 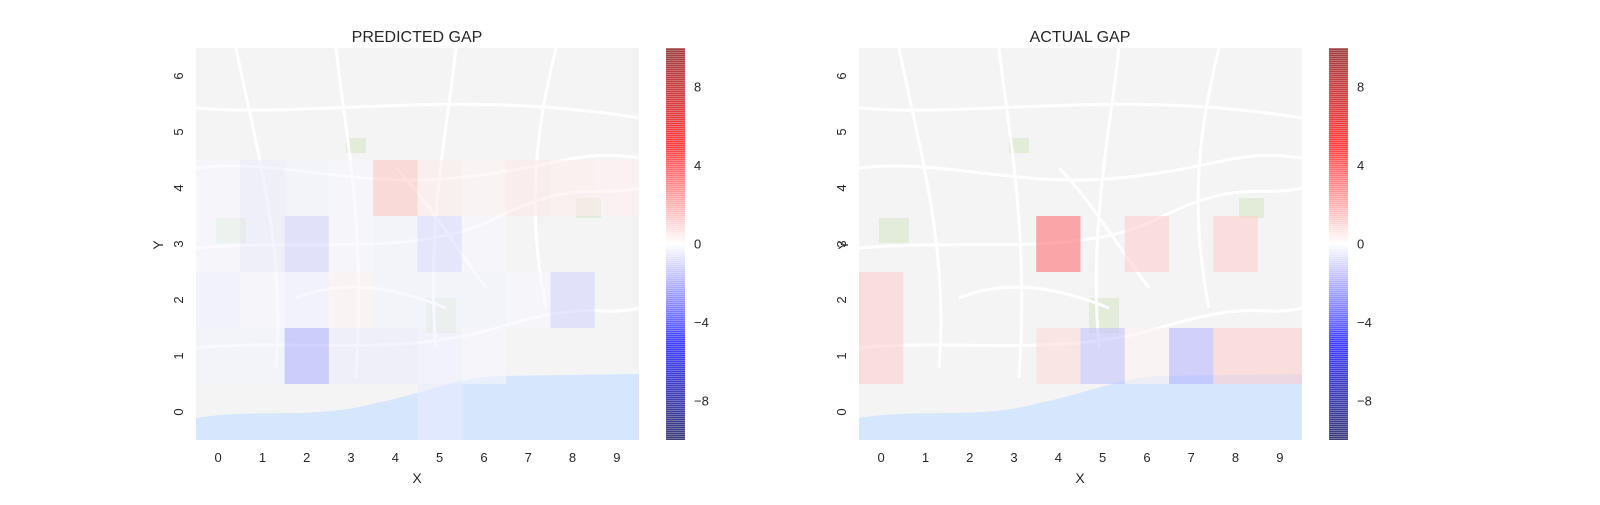 I want to click on colorbar-tick-label: −8, so click(x=1364, y=400).